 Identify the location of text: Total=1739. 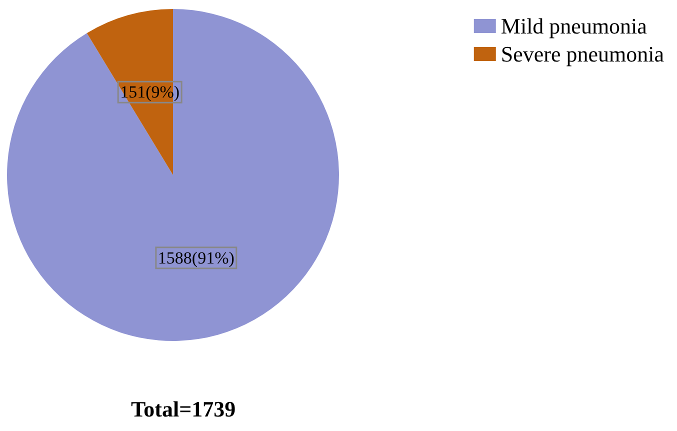
(183, 409).